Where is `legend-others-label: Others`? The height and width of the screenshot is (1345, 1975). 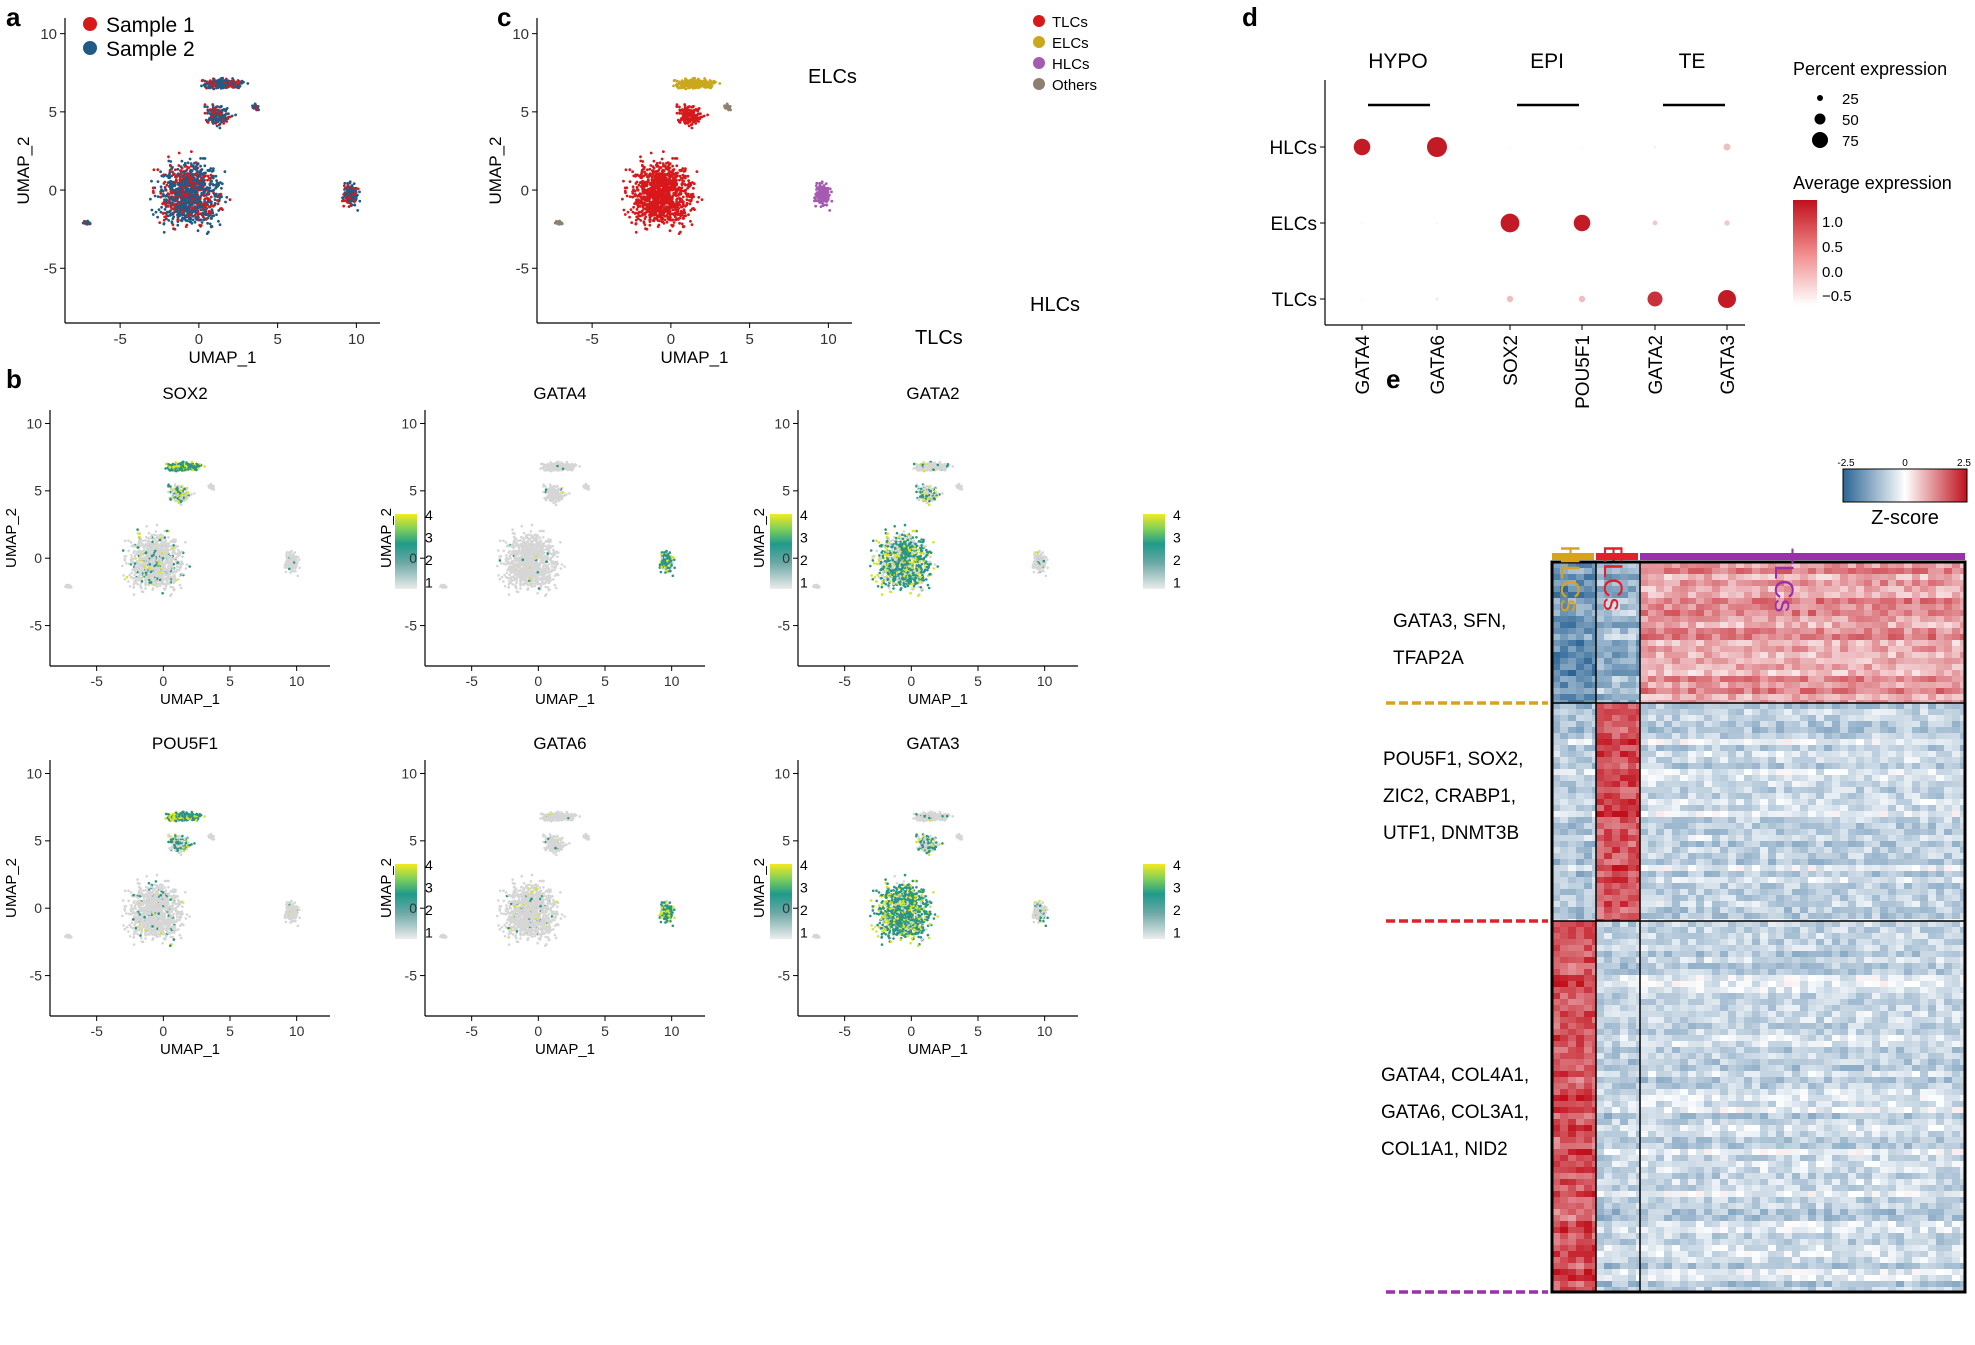
legend-others-label: Others is located at coordinates (1074, 85).